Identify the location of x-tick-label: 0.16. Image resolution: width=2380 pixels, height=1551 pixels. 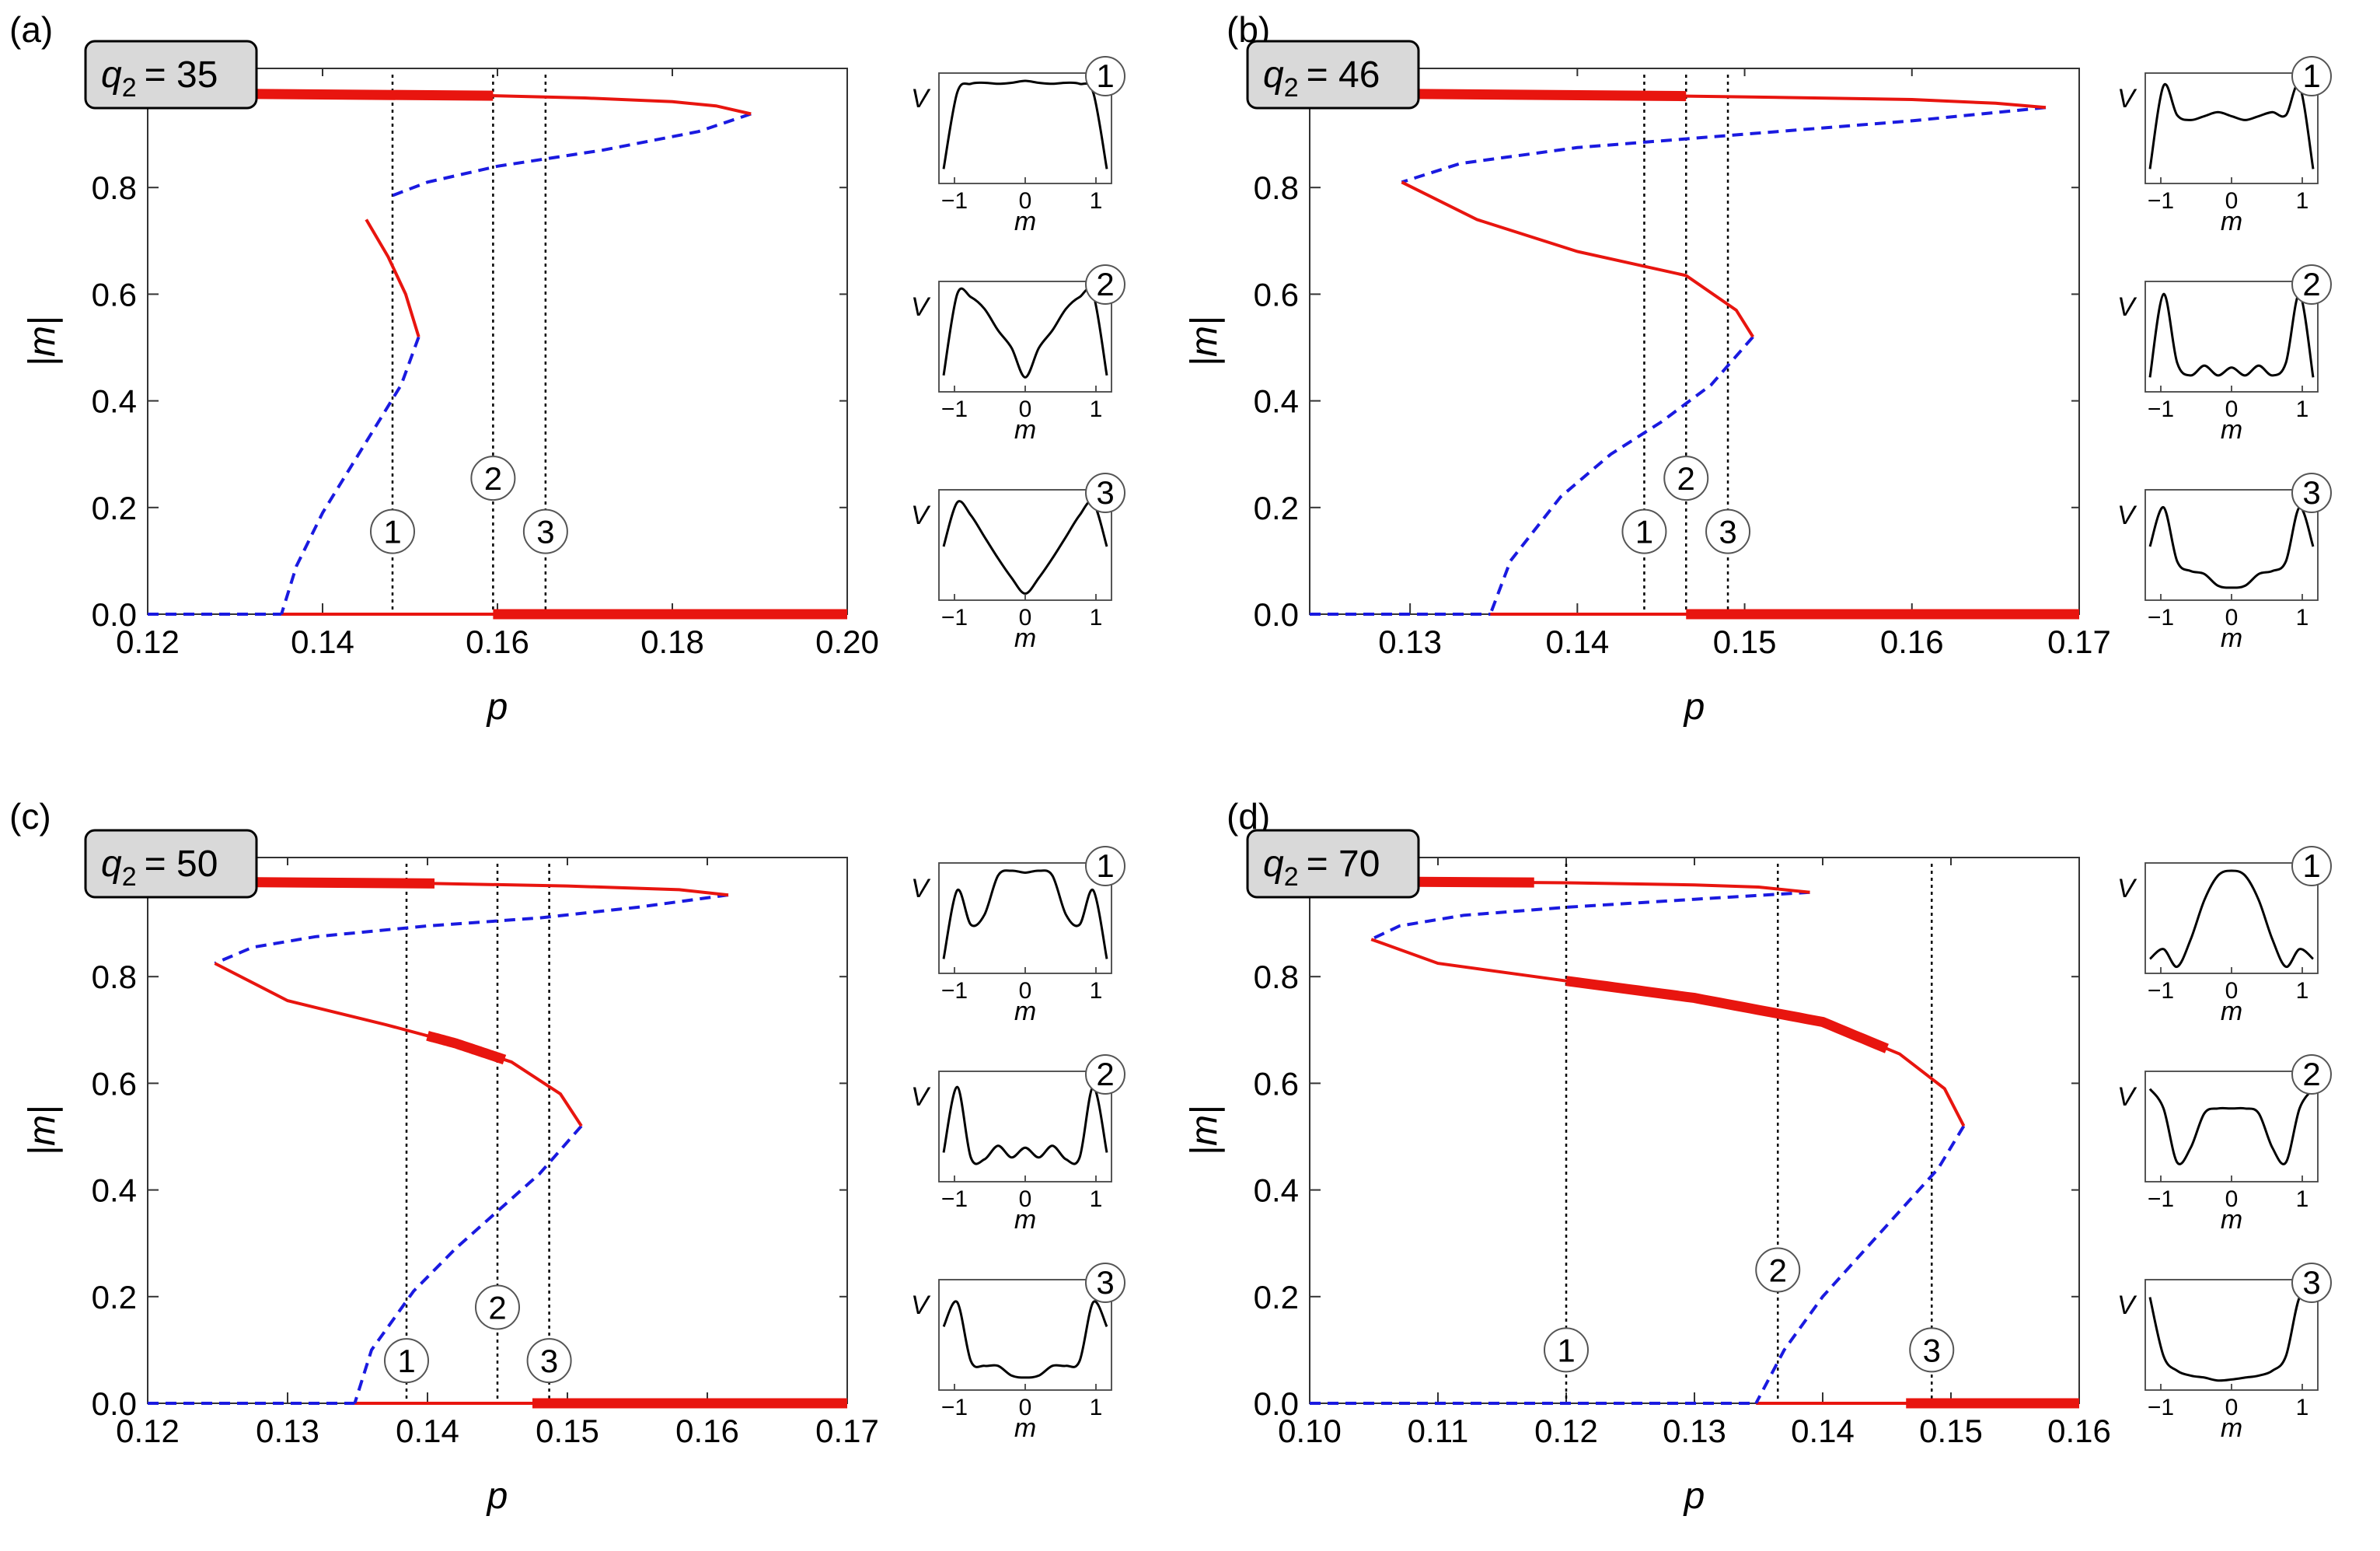
(2079, 1431).